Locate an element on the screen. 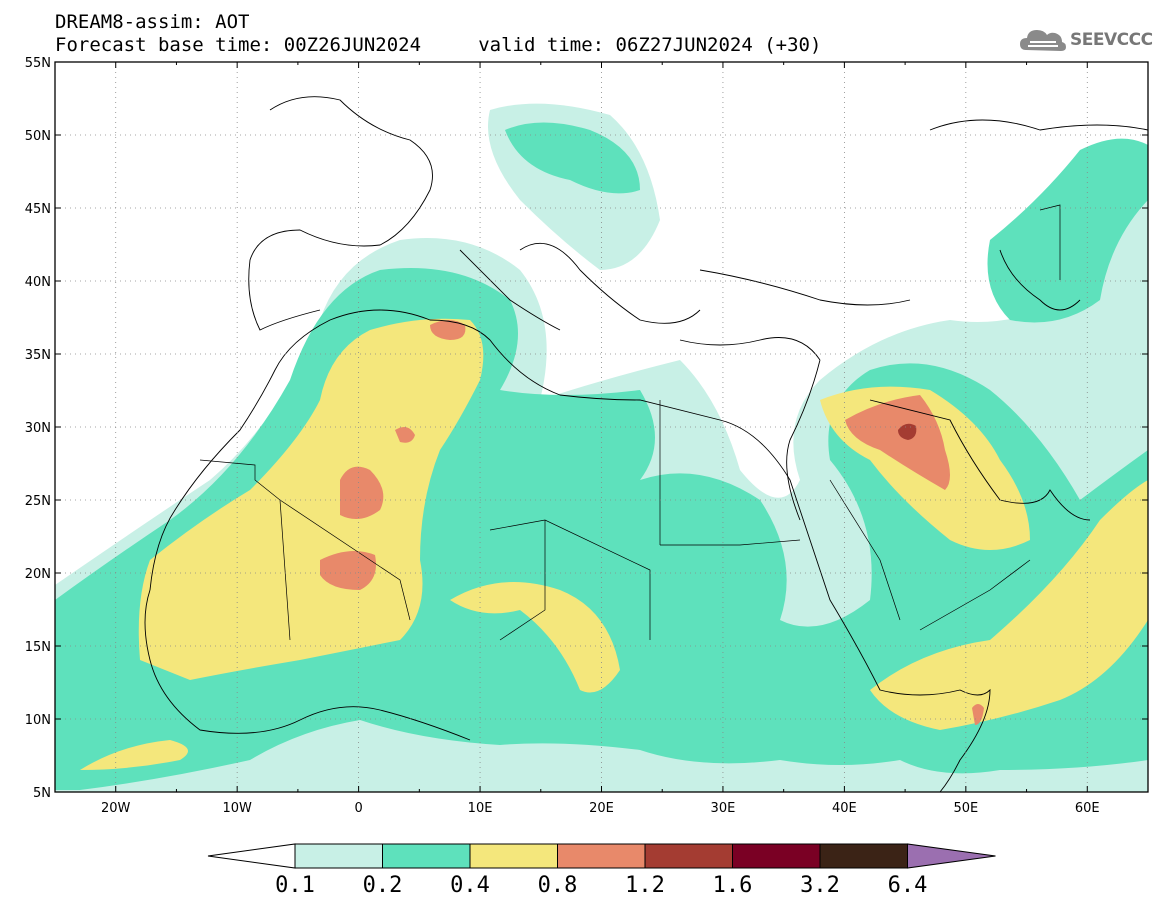 The width and height of the screenshot is (1165, 905). aot-region-0.8-tunisia is located at coordinates (448, 330).